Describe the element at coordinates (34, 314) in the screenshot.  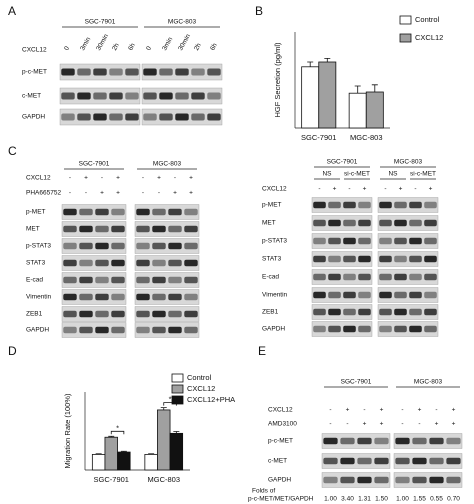
I see `row-label: ZEB1` at that location.